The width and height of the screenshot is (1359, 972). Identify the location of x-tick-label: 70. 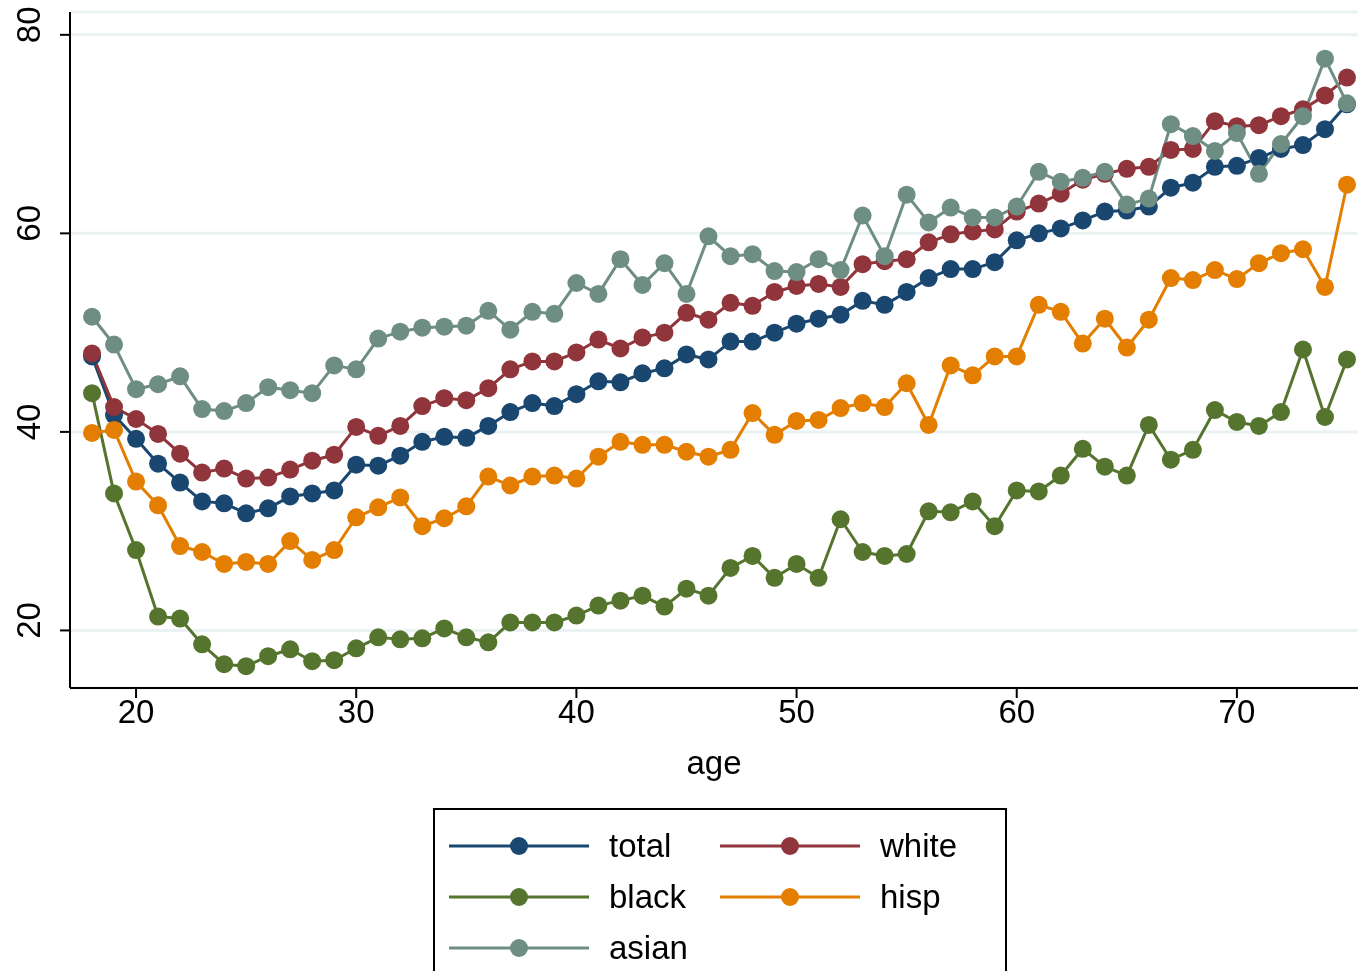
(1237, 712).